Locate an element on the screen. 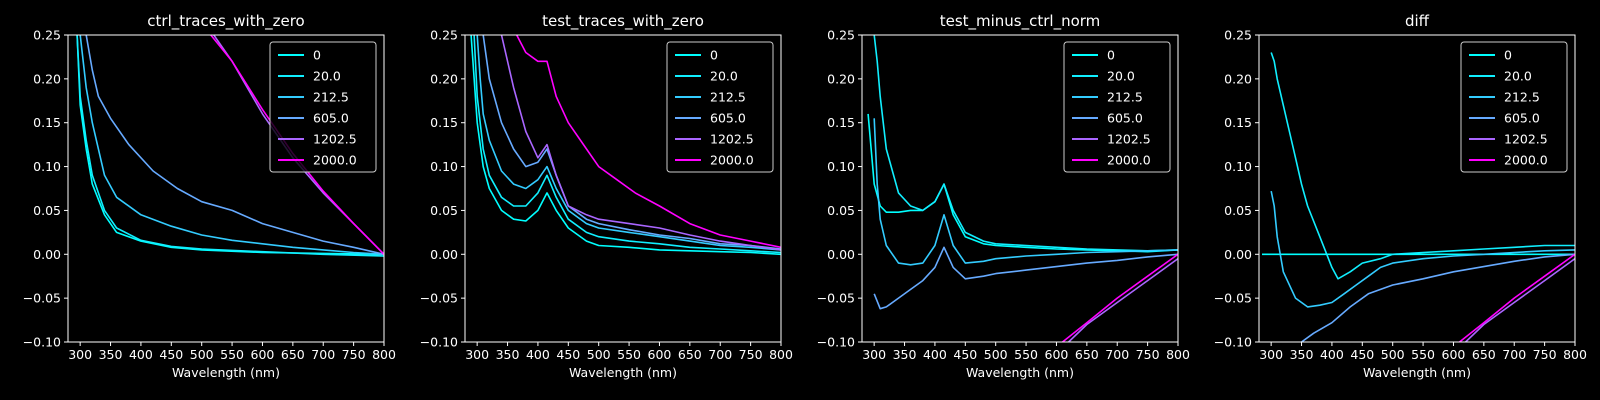 Image resolution: width=1600 pixels, height=400 pixels. chart-title: ctrl_traces_with_zero is located at coordinates (225, 21).